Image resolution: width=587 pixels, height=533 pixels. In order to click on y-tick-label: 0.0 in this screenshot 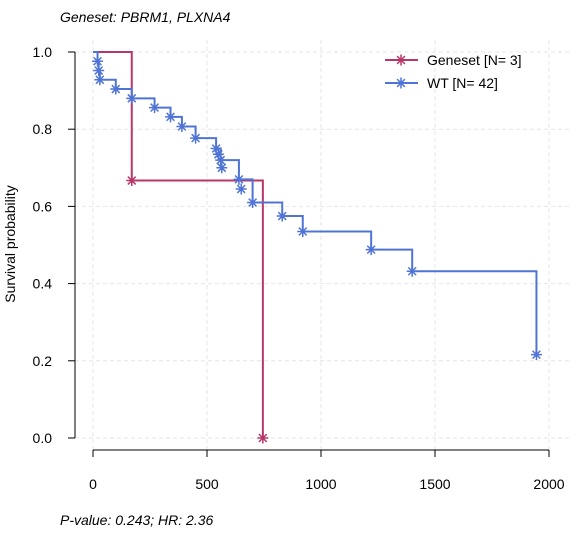, I will do `click(43, 438)`.